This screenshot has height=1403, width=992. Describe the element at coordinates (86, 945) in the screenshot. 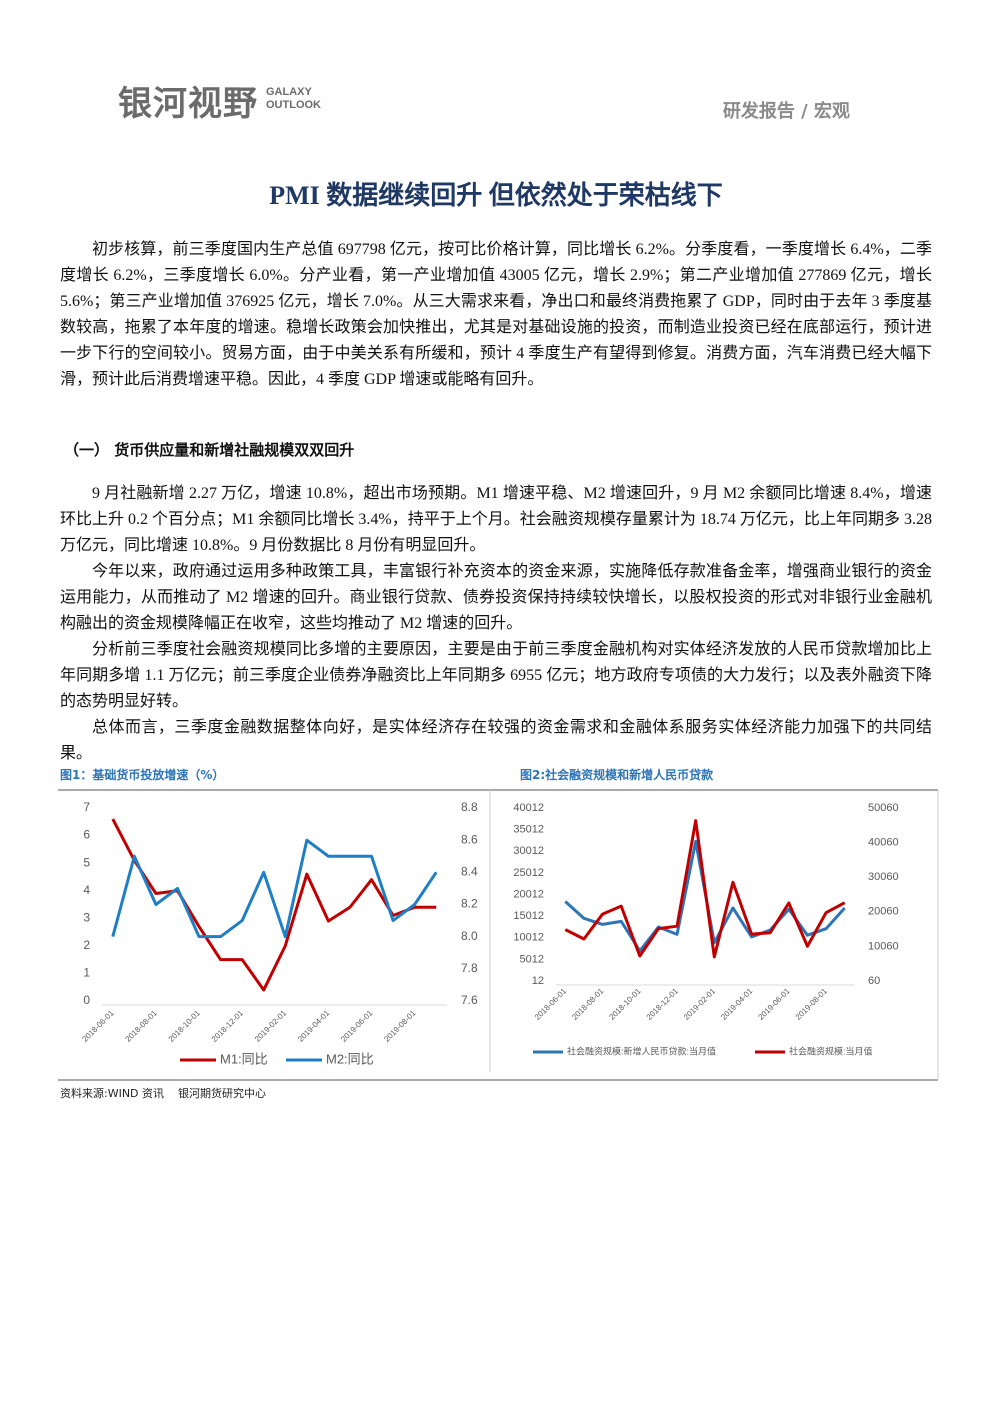

I see `y-tick-label: 2` at that location.